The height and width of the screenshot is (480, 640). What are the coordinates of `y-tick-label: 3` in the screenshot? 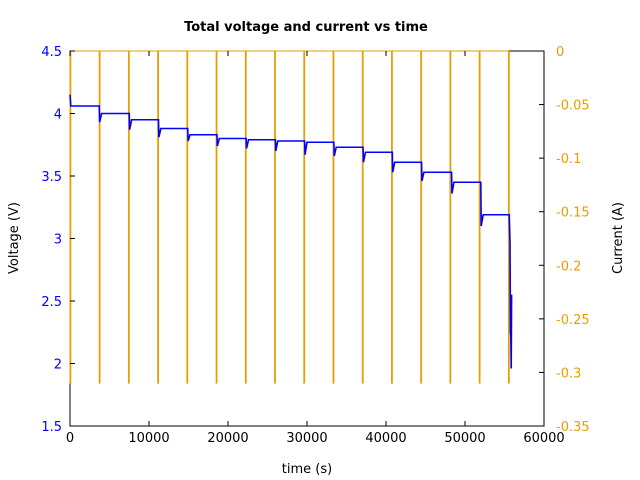 It's located at (58, 240).